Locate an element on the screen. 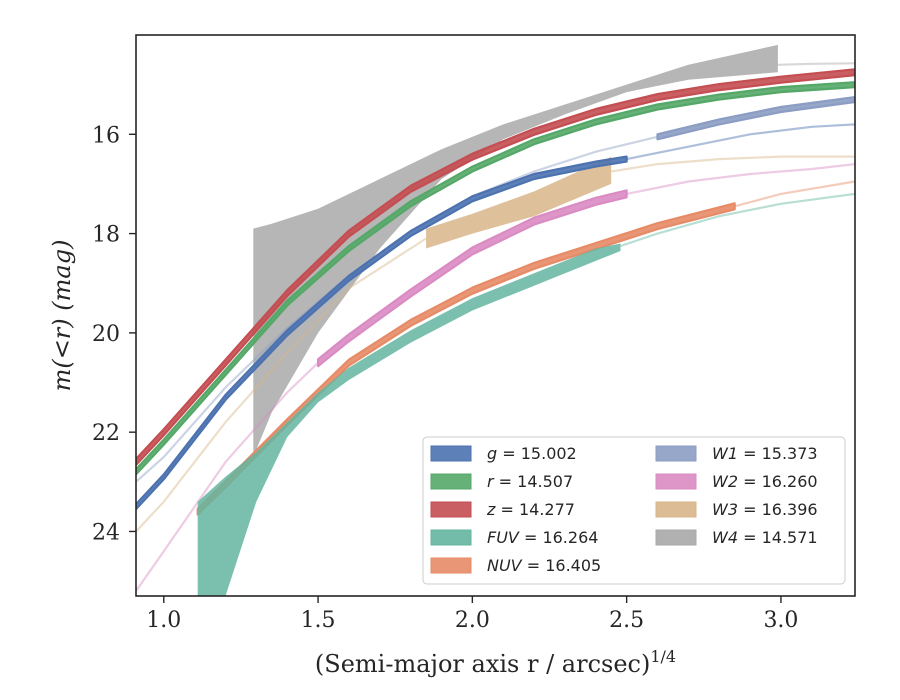  legend-item-nuv: NUV = 16.405 is located at coordinates (515, 565).